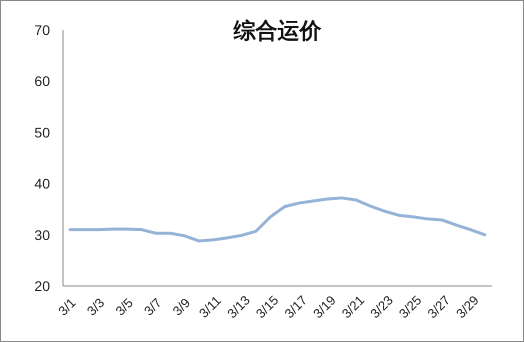  What do you see at coordinates (42, 132) in the screenshot?
I see `y-tick-label: 50` at bounding box center [42, 132].